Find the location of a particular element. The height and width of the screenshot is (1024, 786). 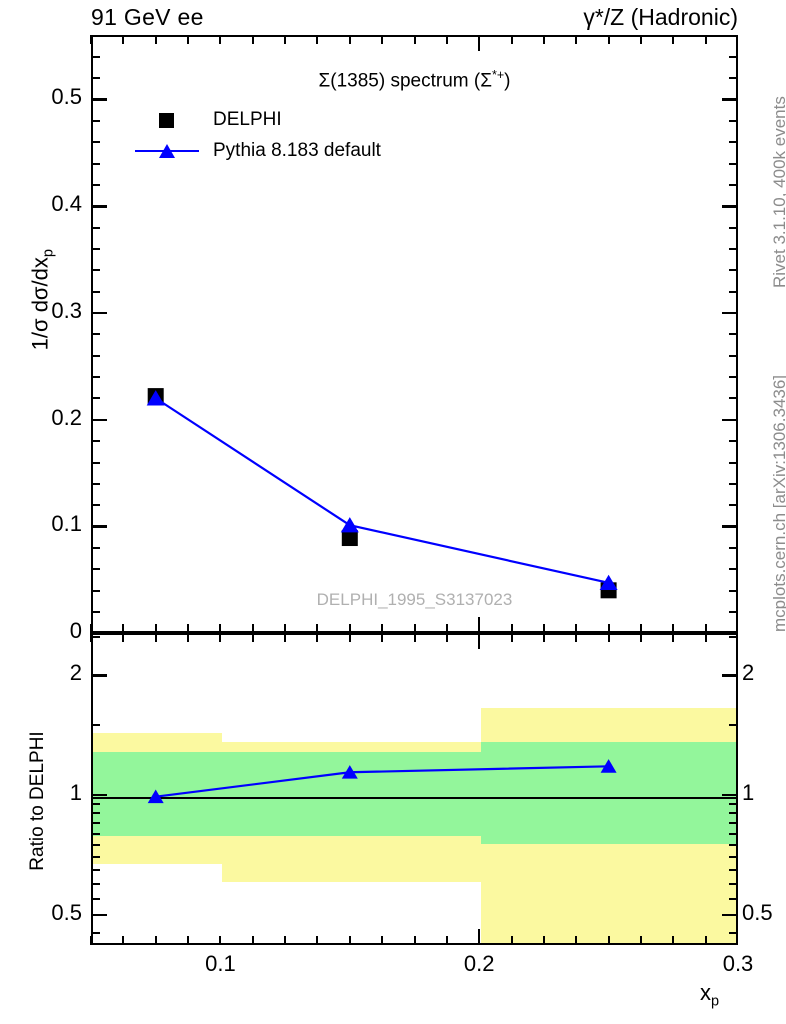

legend-label: Pythia 8.183 default is located at coordinates (297, 150).